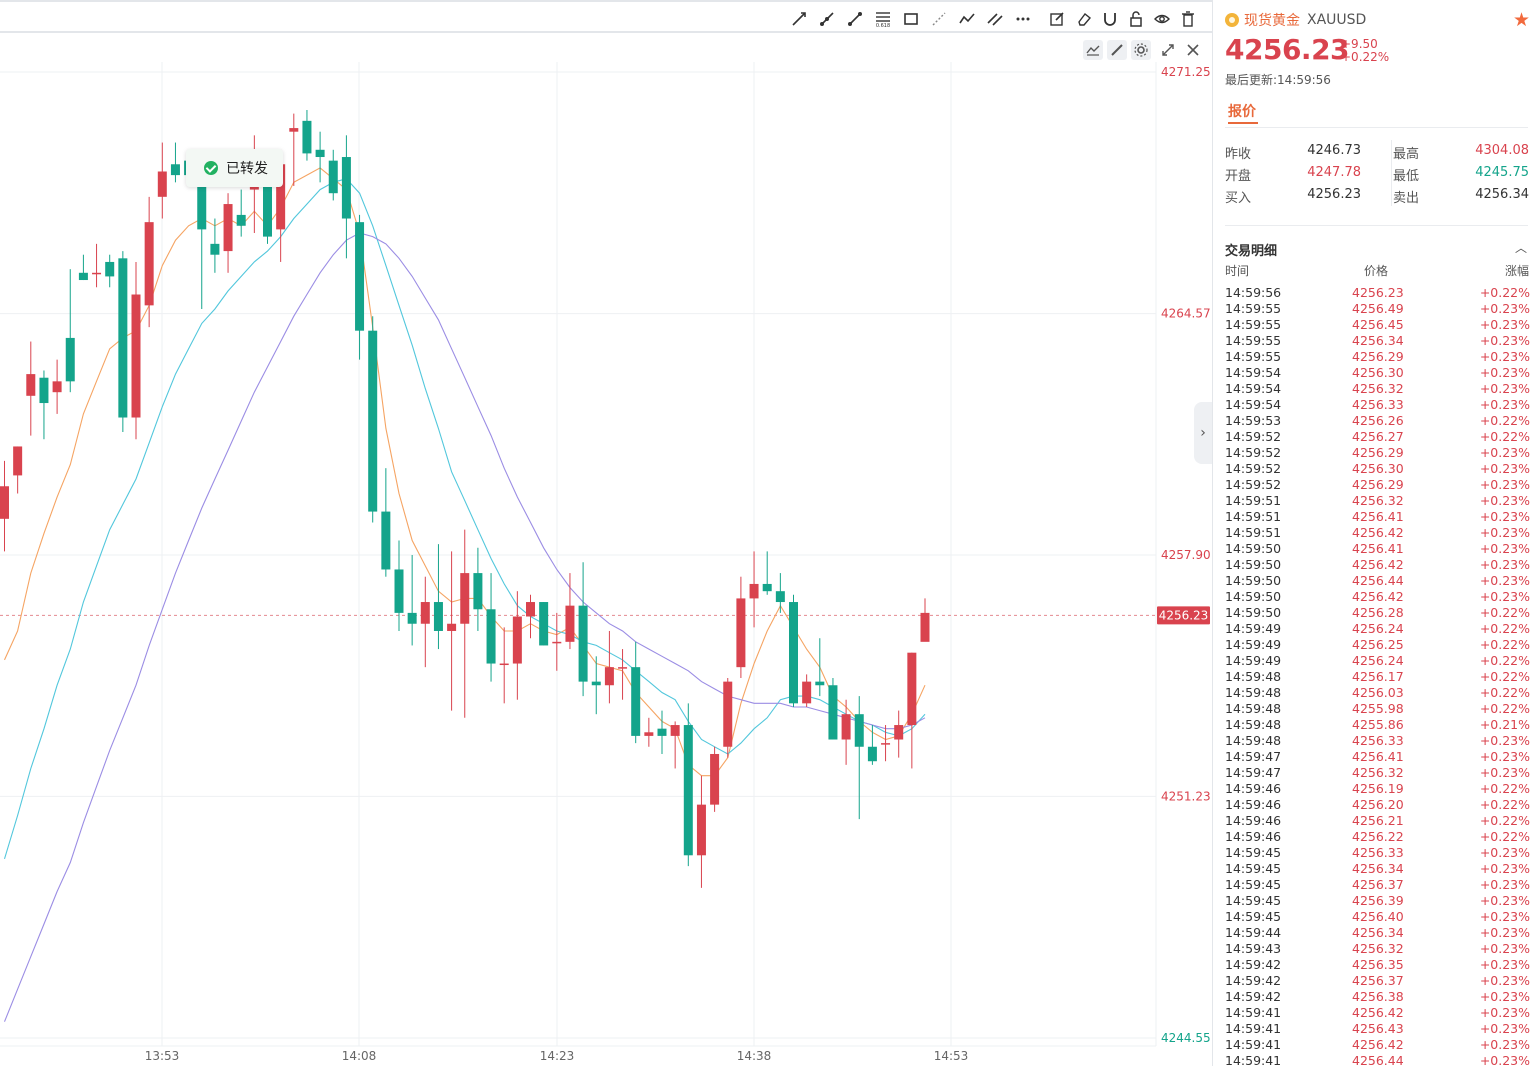 The image size is (1540, 1066). I want to click on y-axis-tick-label: 4244.55, so click(1186, 1038).